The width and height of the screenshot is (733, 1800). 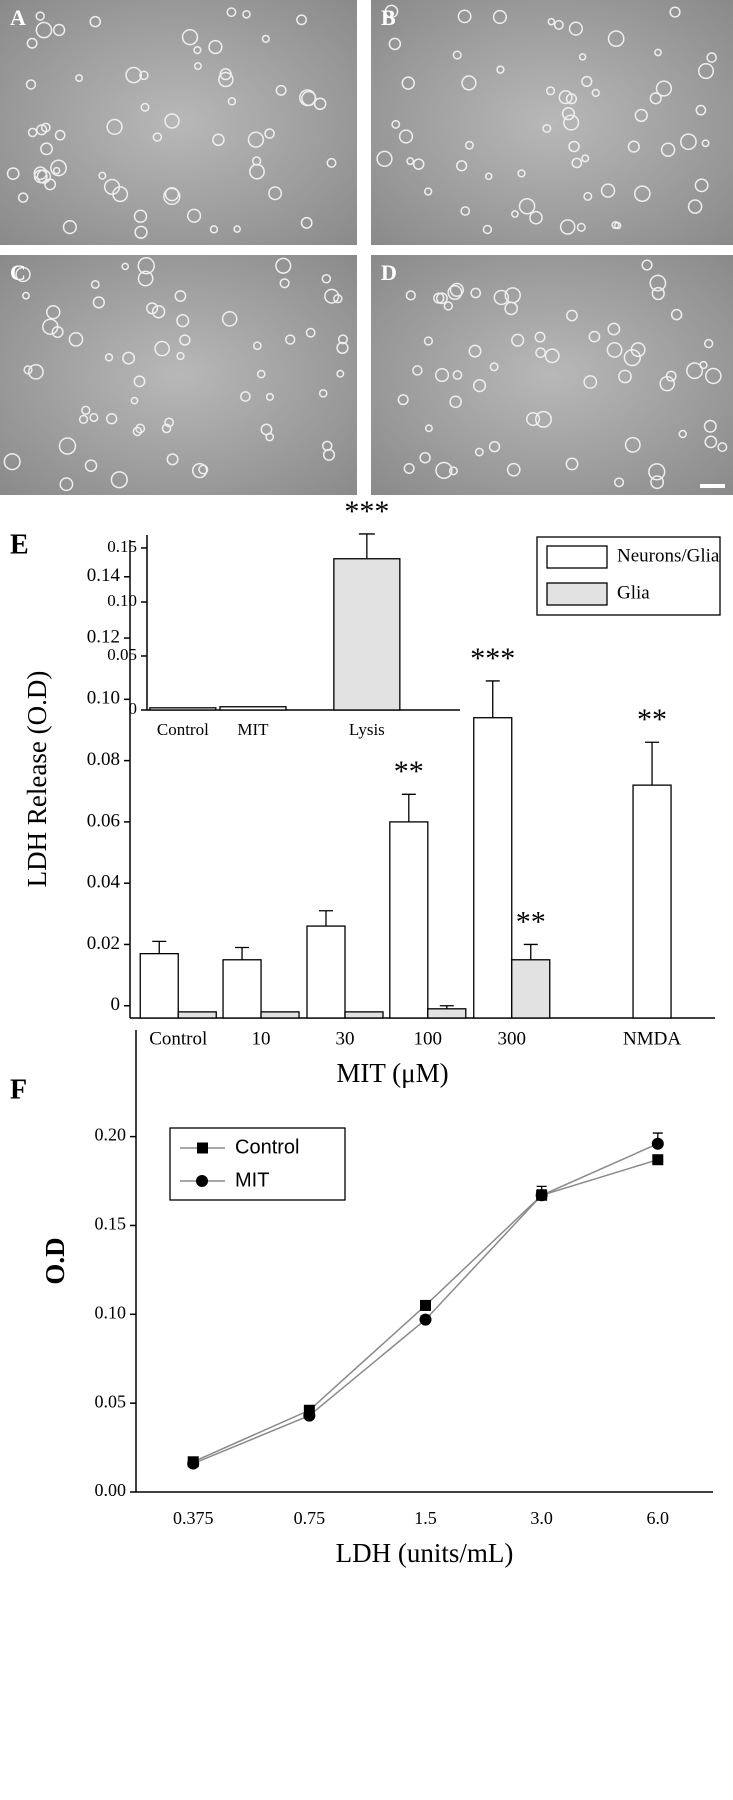 I want to click on x-tick-label: Control, so click(x=178, y=1038).